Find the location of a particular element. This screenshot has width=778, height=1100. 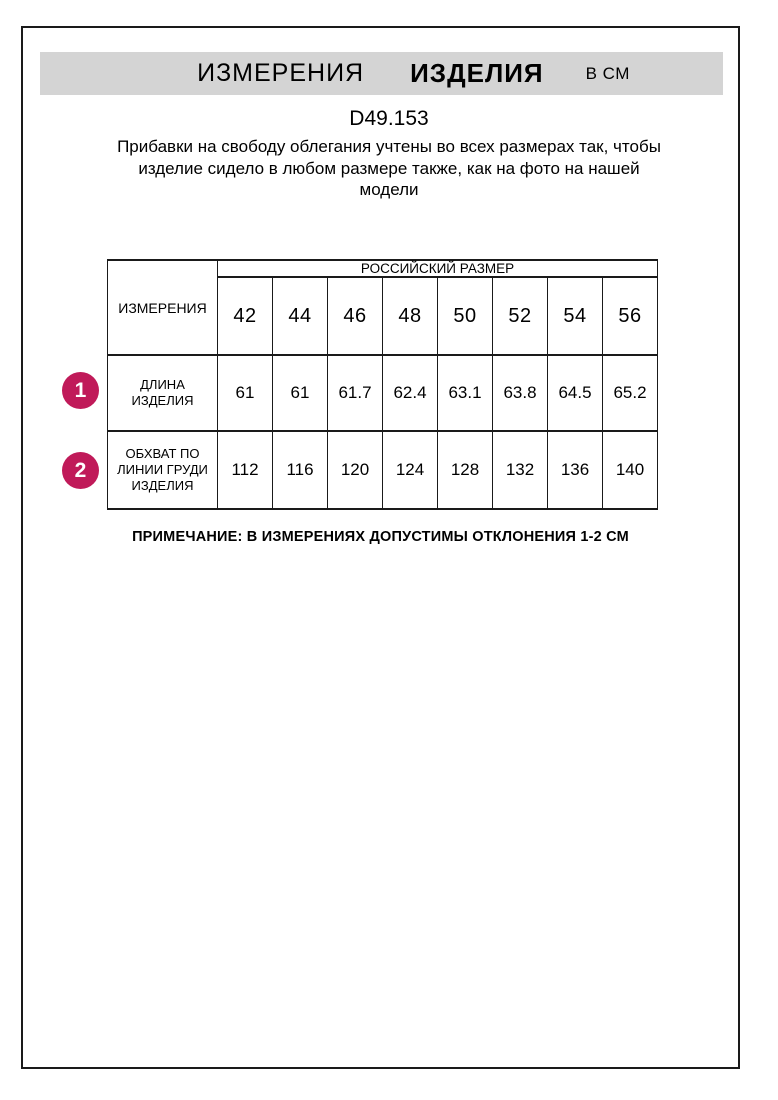

size-column-header: 54 is located at coordinates (575, 316).